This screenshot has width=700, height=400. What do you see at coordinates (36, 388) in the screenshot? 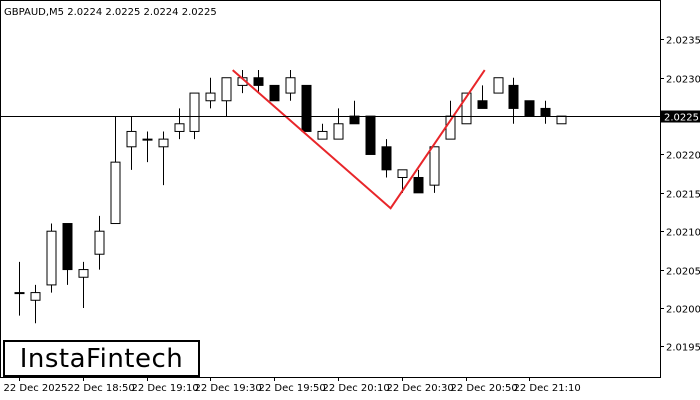
I see `time-tick-label: 22 Dec 2025` at bounding box center [36, 388].